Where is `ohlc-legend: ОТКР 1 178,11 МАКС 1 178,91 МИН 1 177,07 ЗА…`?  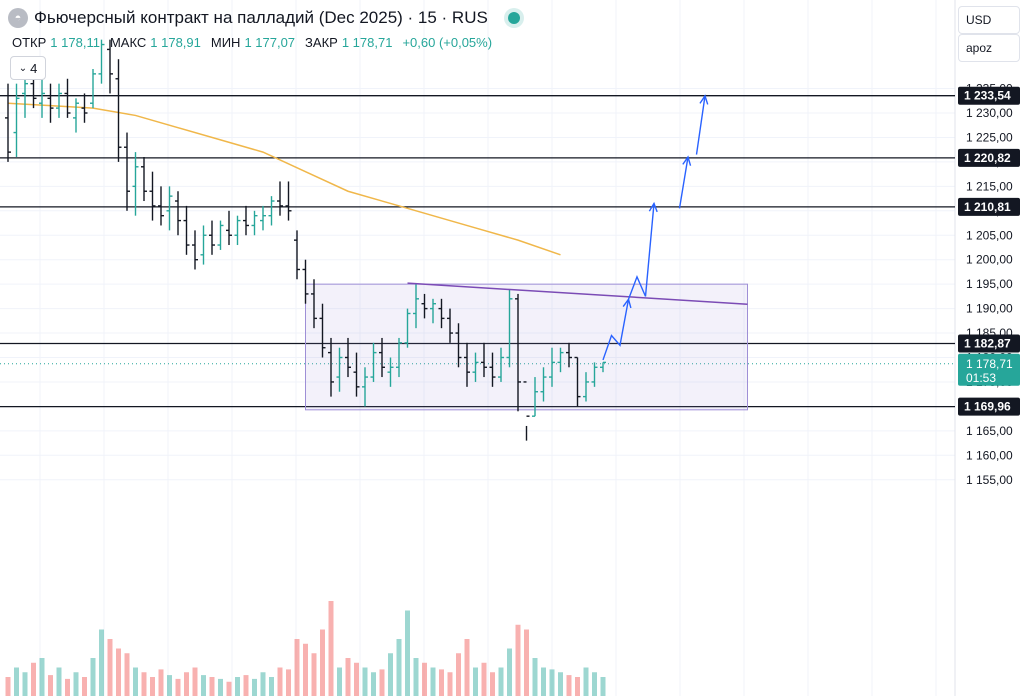
ohlc-legend: ОТКР 1 178,11 МАКС 1 178,91 МИН 1 177,07 ЗА… is located at coordinates (252, 42).